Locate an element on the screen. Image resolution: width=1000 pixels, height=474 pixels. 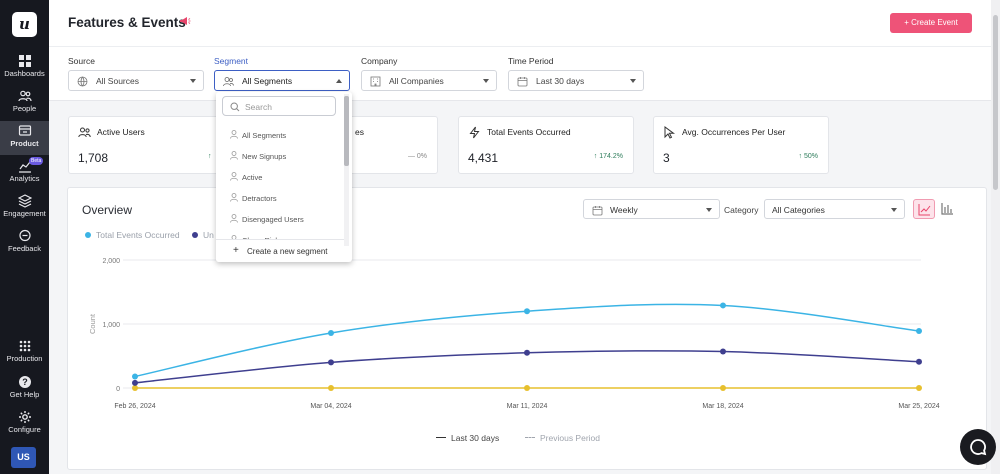
page-scrollbar is located at coordinates (995, 237).